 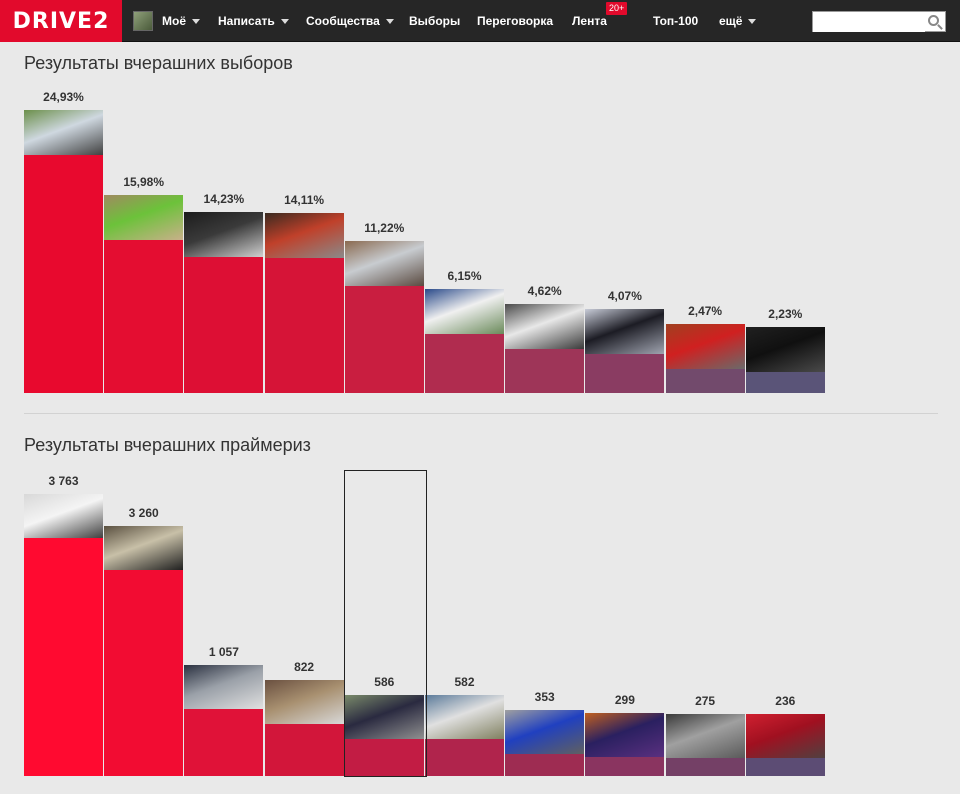 I want to click on primaries-bar-3: 822, so click(x=304, y=623).